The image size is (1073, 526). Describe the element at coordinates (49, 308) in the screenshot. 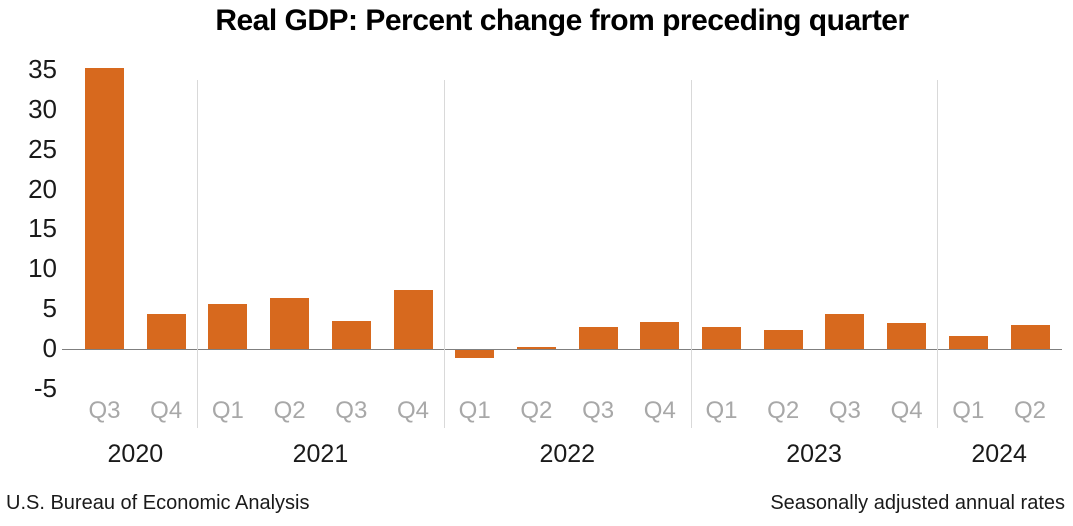

I see `y-axis-tick-label: 5` at that location.